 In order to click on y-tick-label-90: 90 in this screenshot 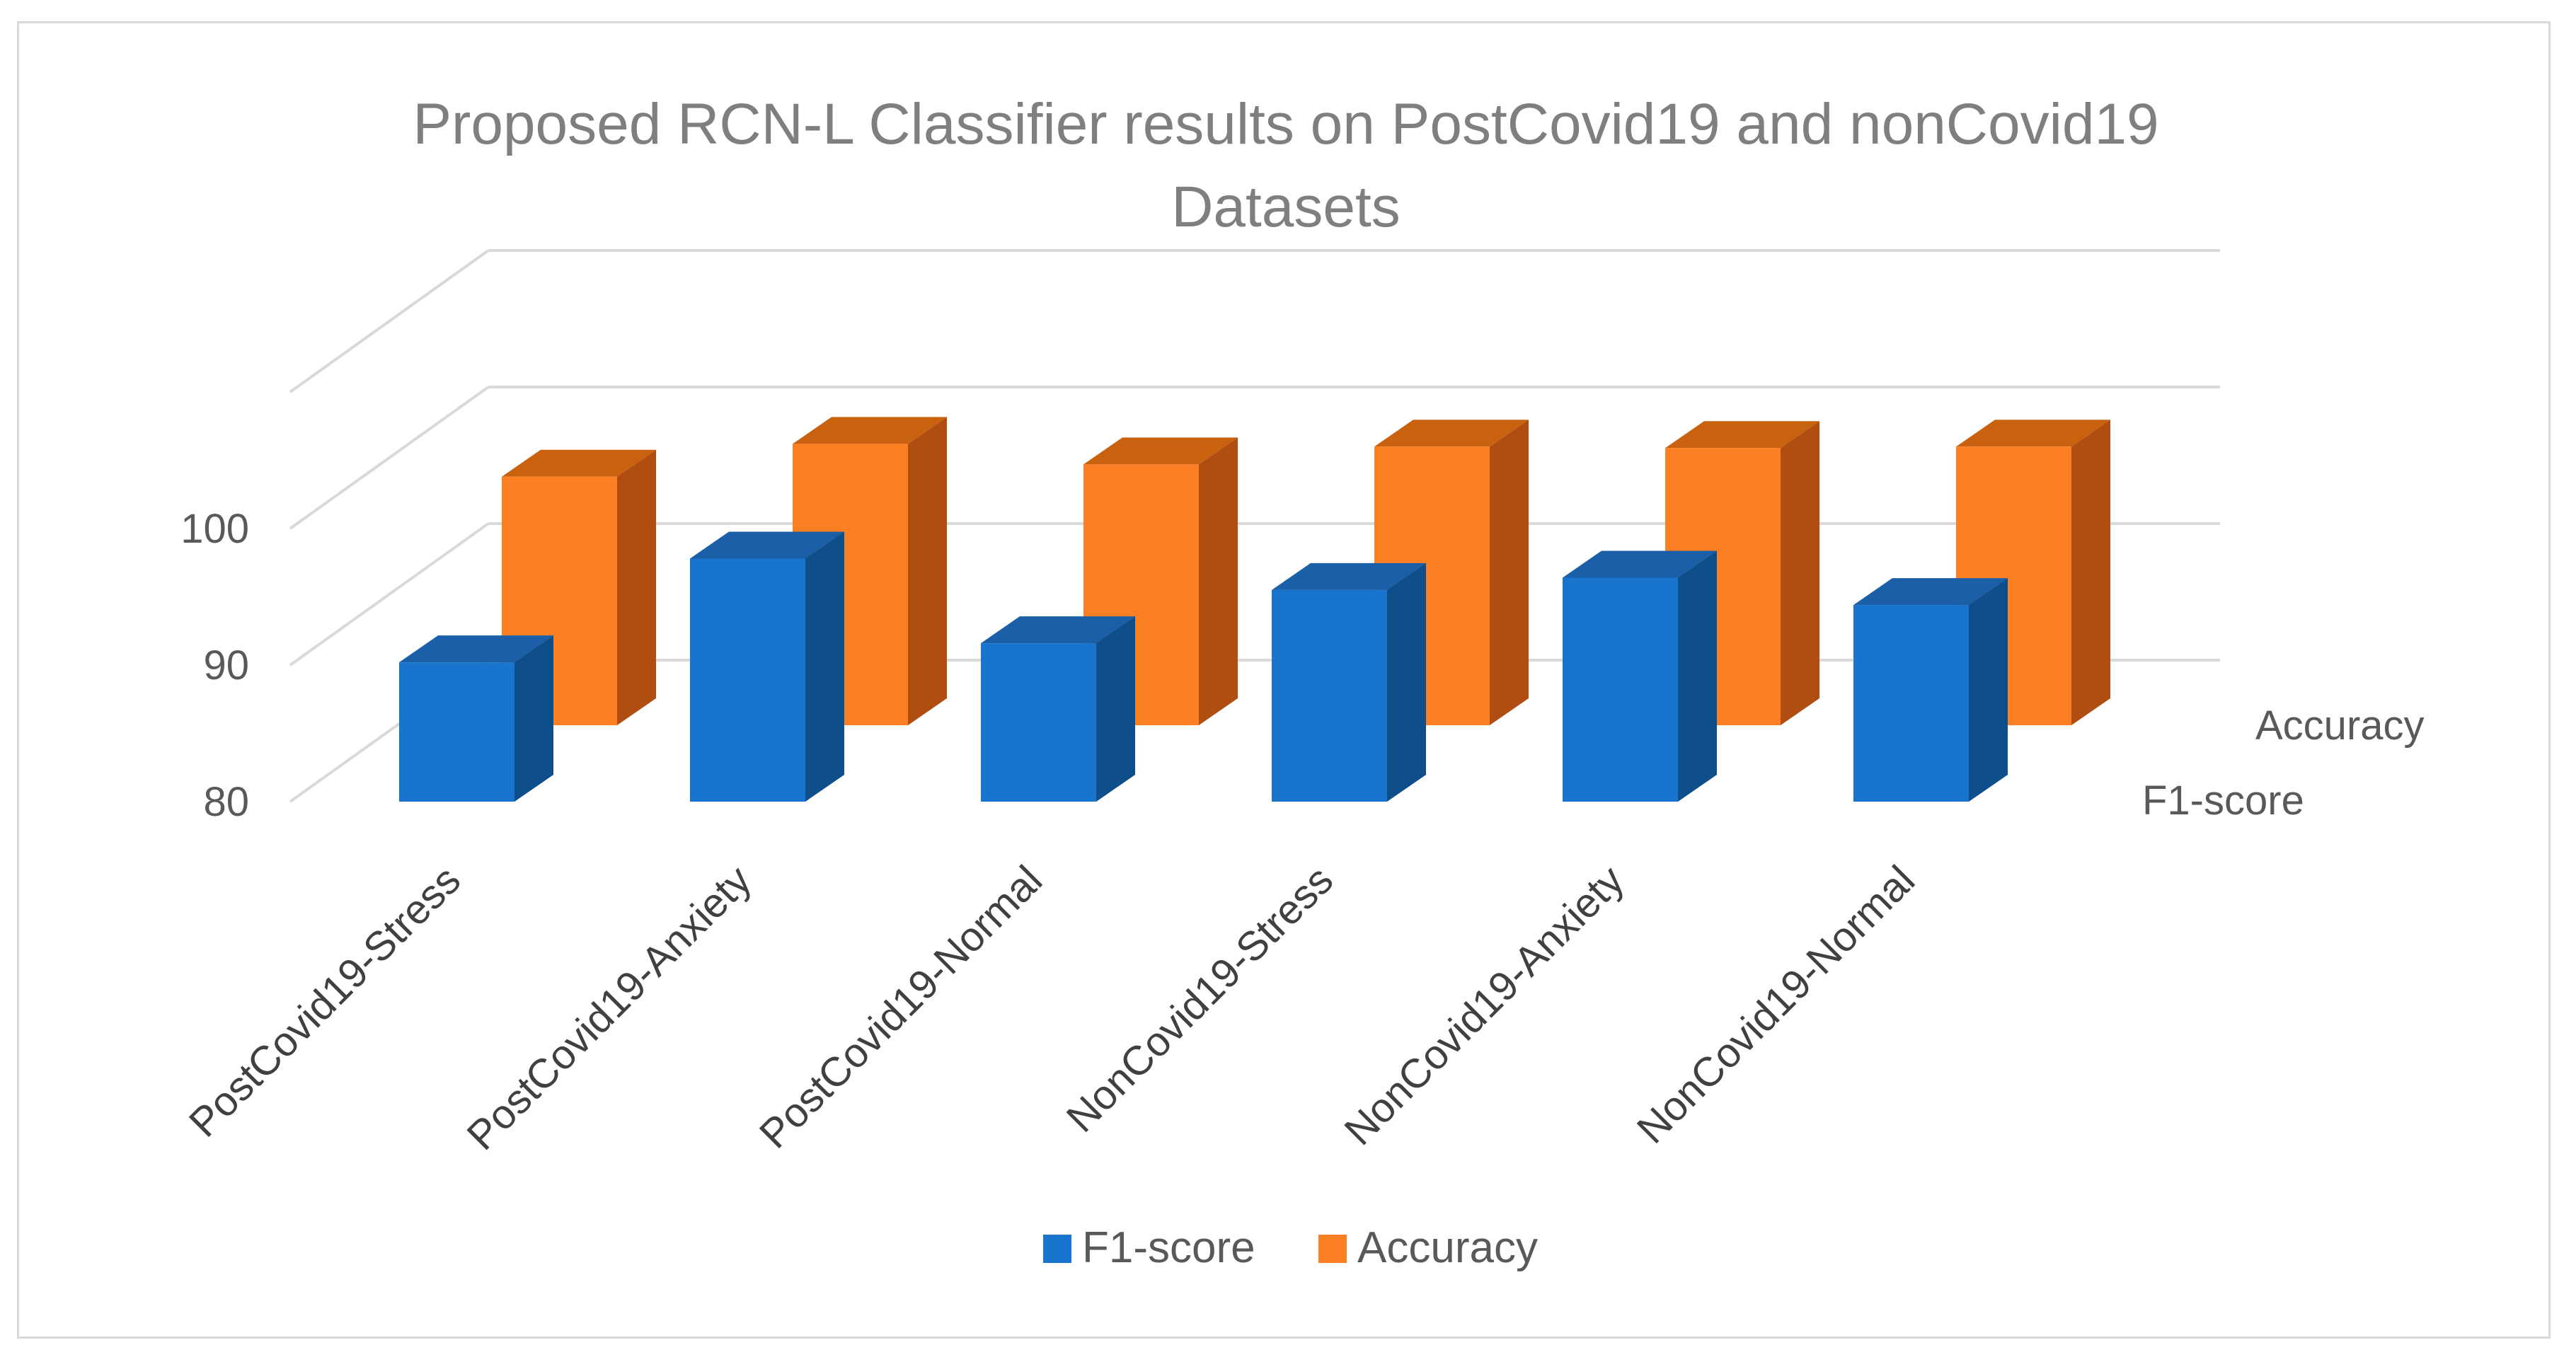, I will do `click(226, 665)`.